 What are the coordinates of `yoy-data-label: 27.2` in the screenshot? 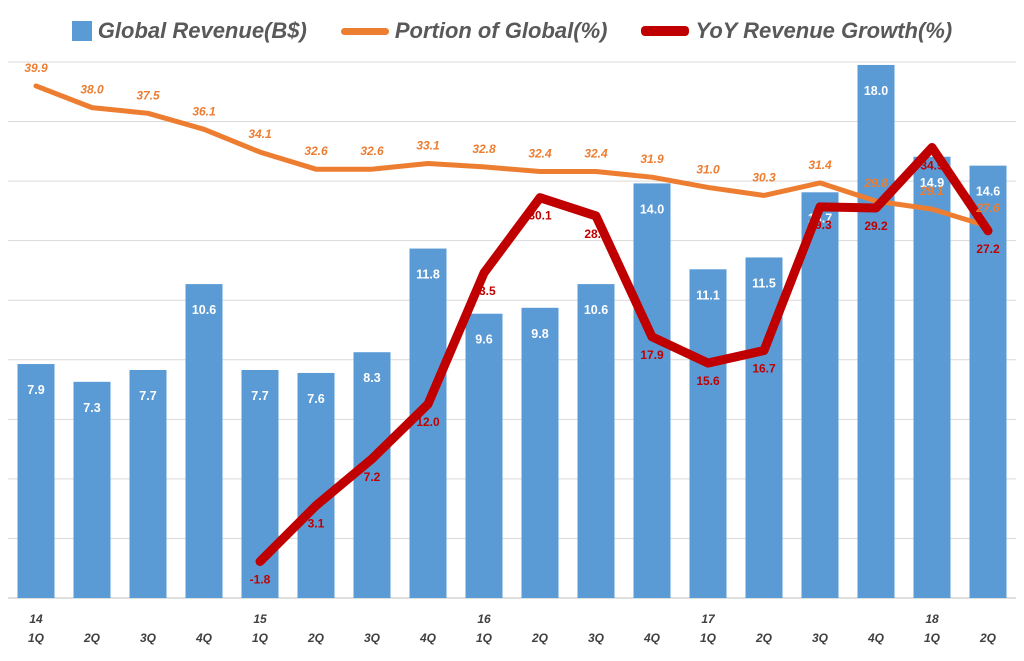 It's located at (988, 249).